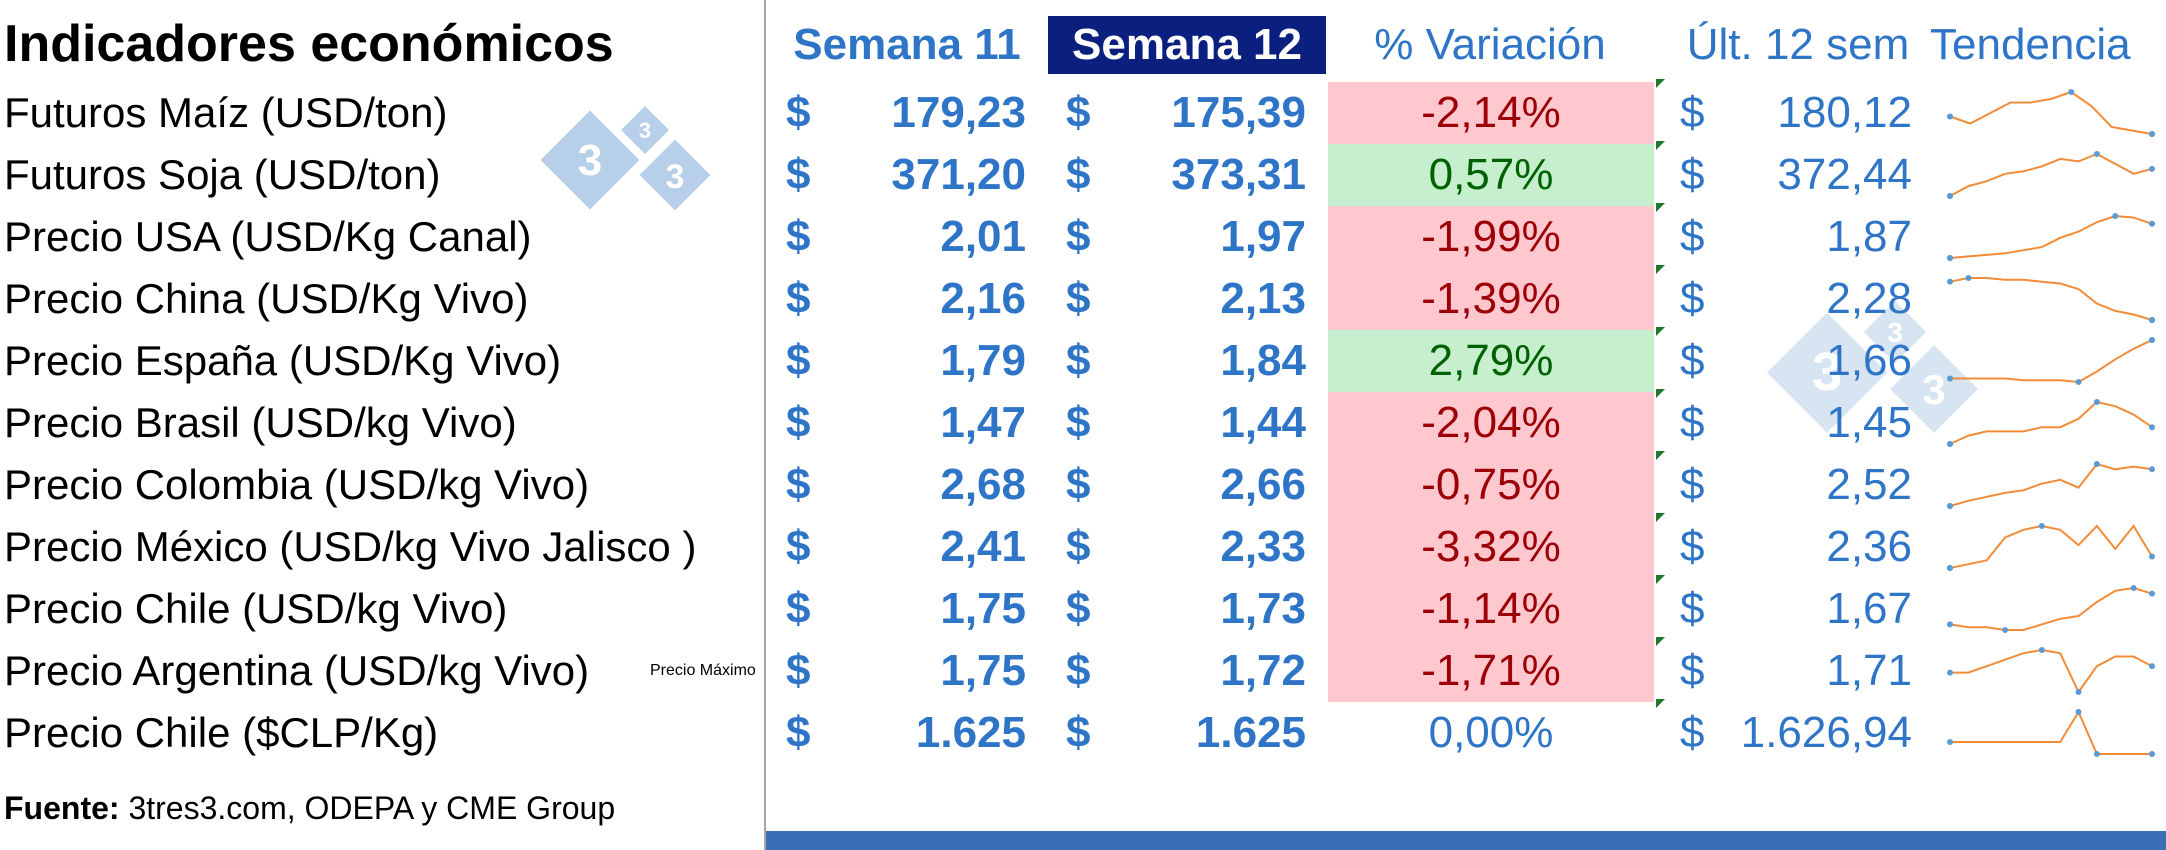  I want to click on row-label: Precio USA (USD/Kg Canal), so click(268, 236).